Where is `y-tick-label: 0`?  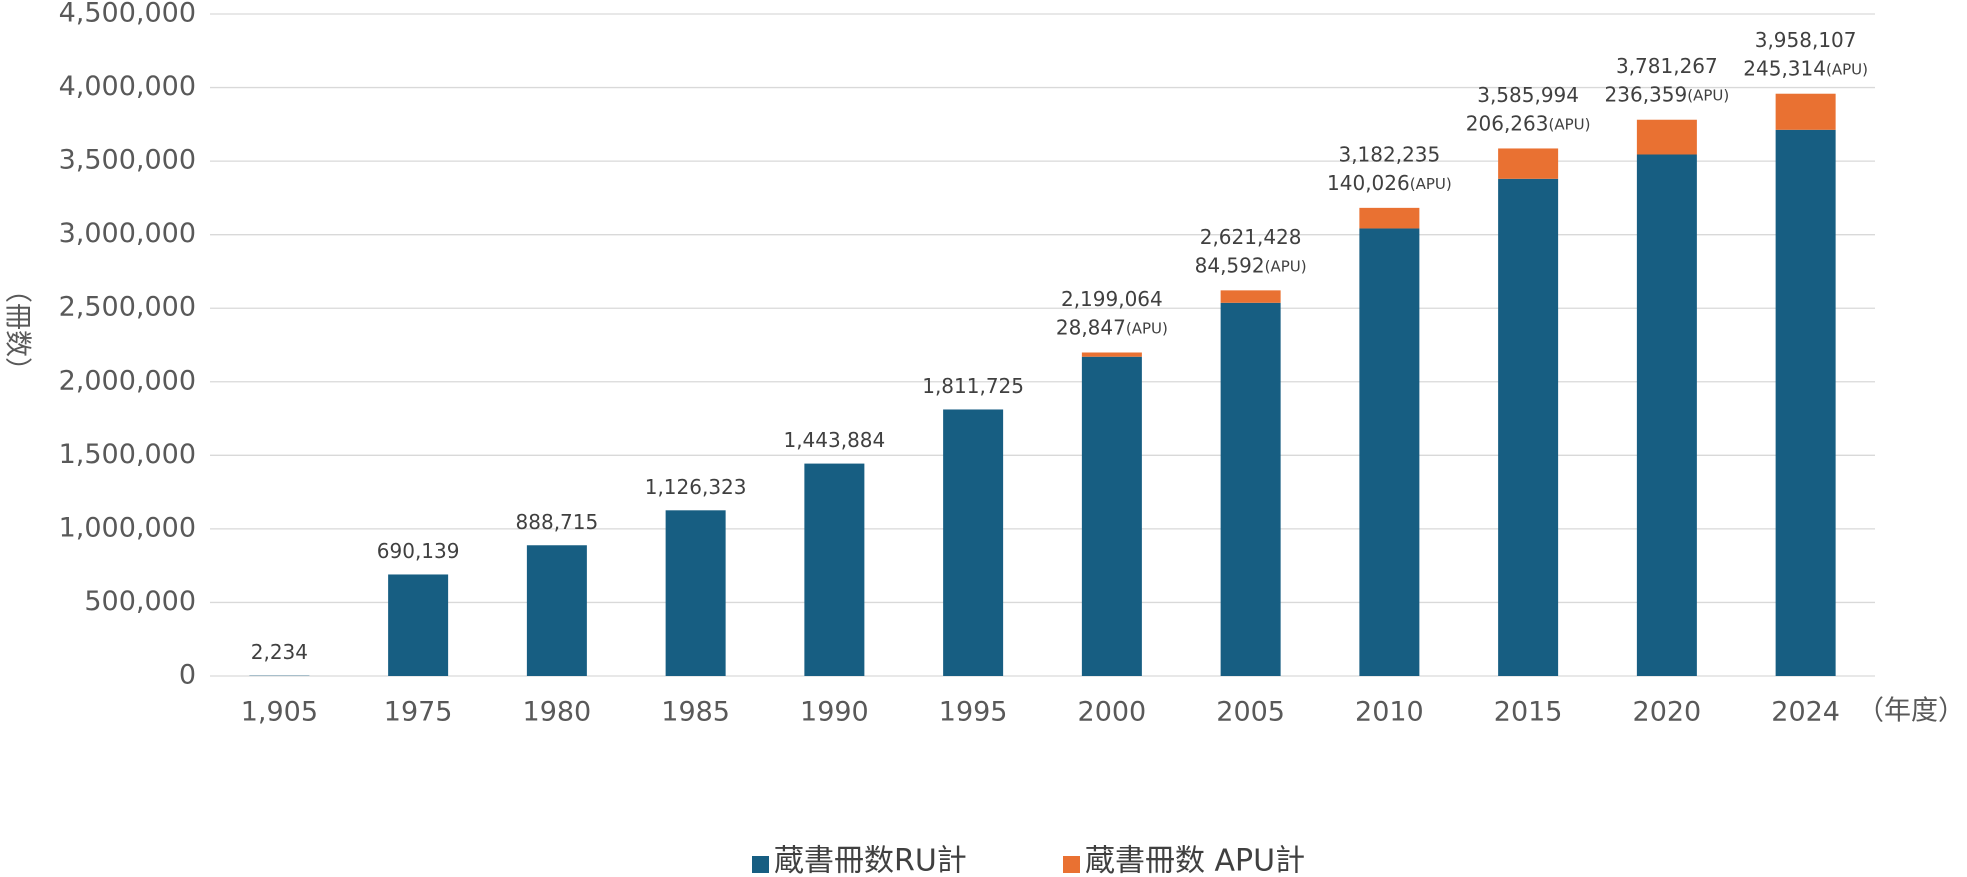
y-tick-label: 0 is located at coordinates (187, 675).